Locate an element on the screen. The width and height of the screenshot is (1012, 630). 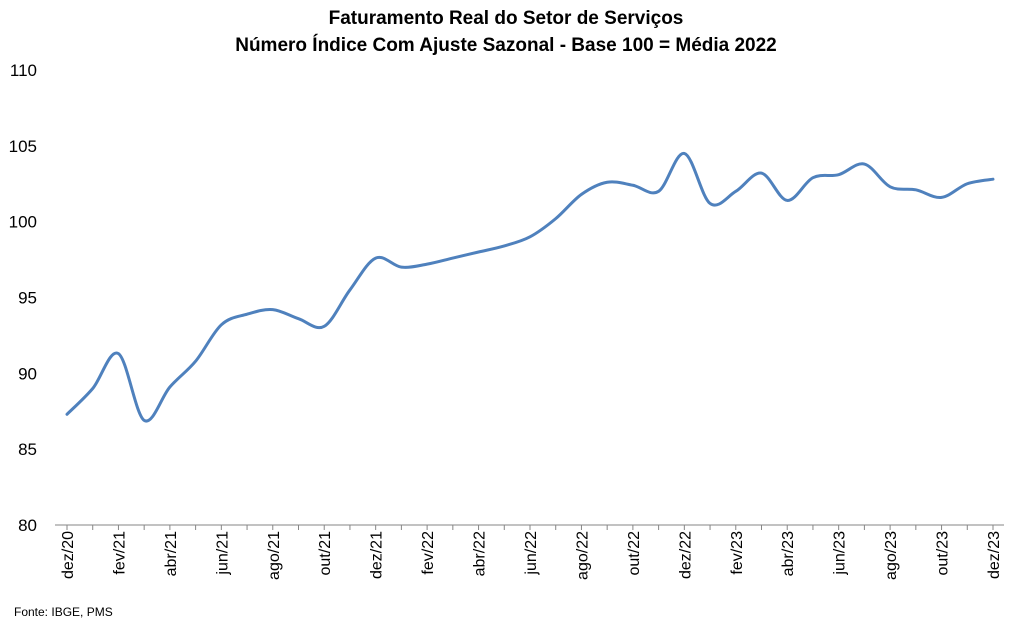
x-tick-label: abr/22 is located at coordinates (480, 553).